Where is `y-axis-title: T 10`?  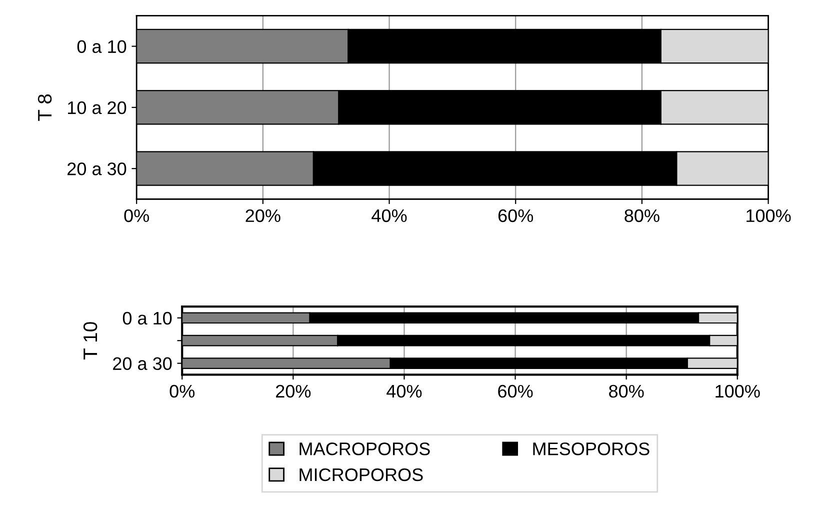
y-axis-title: T 10 is located at coordinates (90, 341).